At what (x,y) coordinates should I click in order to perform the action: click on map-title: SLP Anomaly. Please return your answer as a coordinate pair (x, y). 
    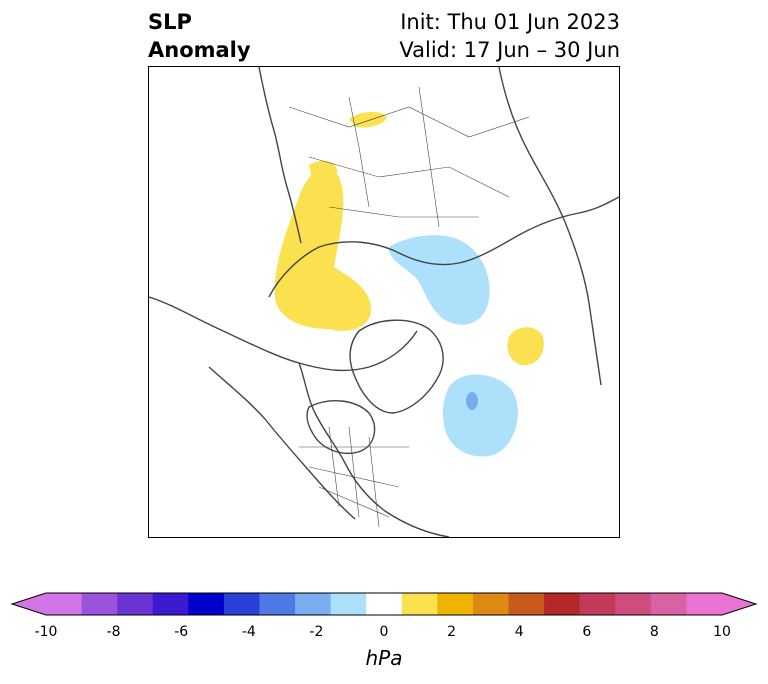
    Looking at the image, I should click on (199, 36).